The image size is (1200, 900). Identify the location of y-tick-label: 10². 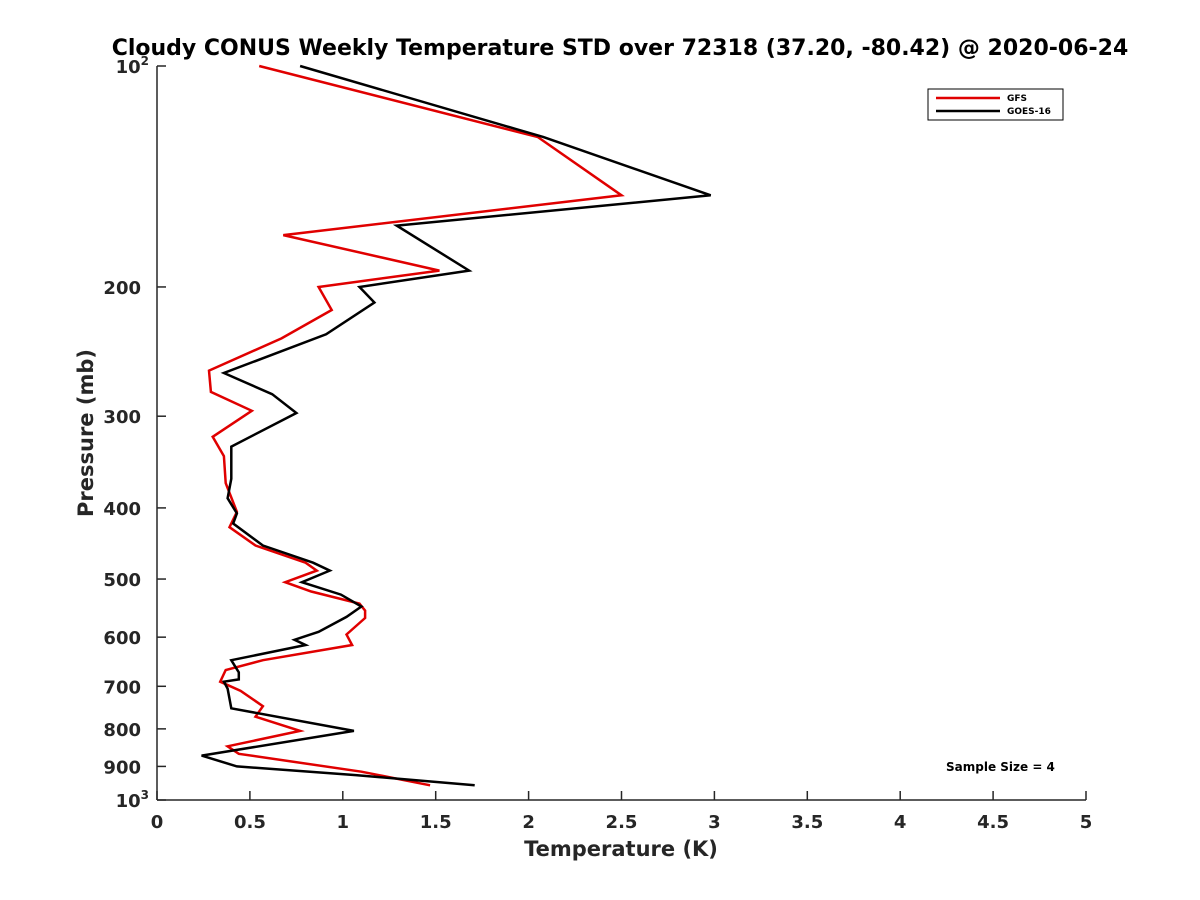
(132, 66).